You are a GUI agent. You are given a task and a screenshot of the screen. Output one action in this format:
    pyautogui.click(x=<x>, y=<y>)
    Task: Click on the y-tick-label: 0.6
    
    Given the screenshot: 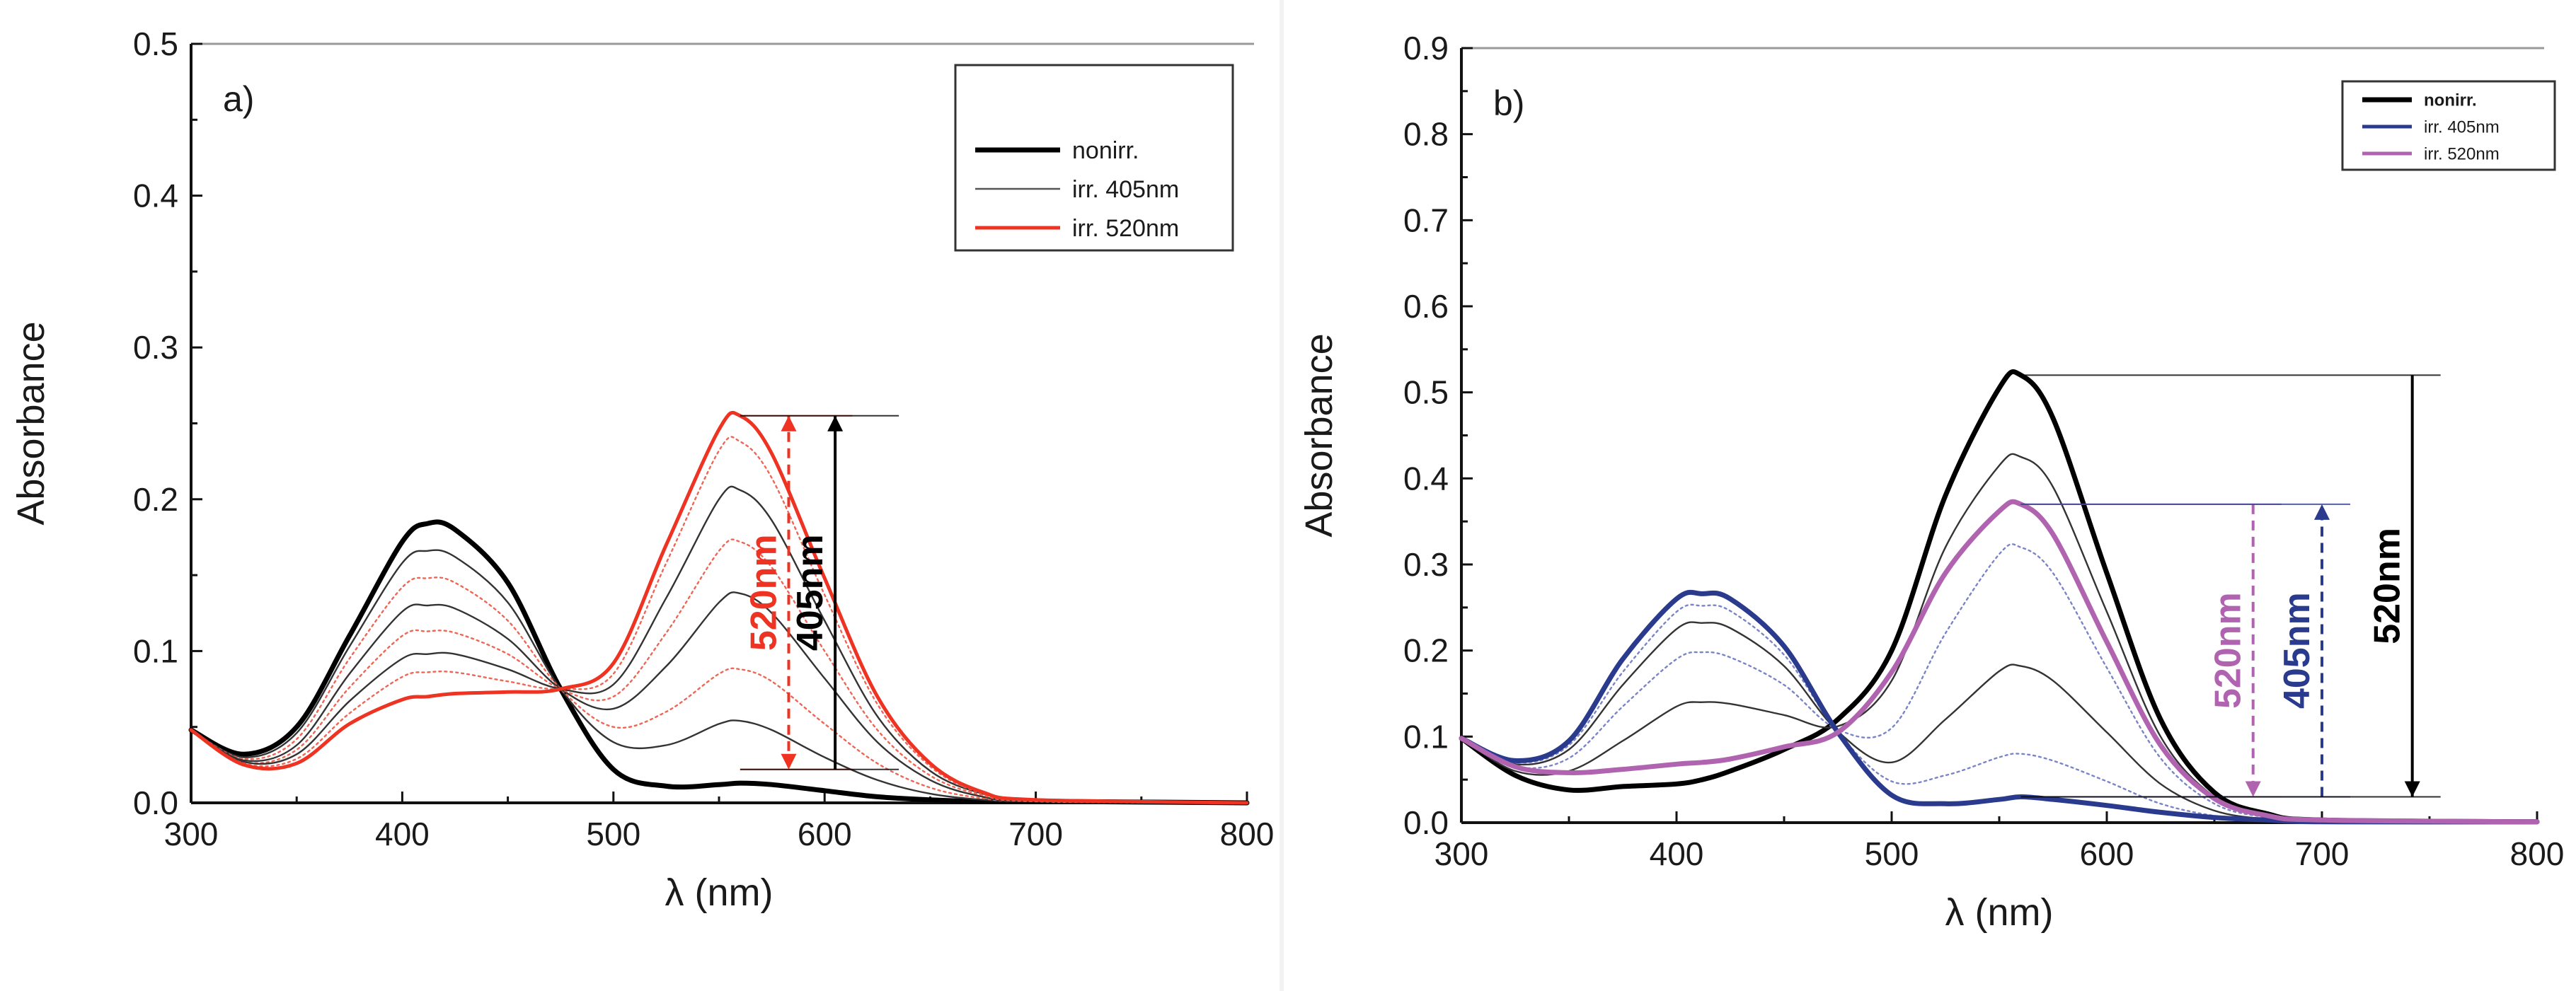 What is the action you would take?
    pyautogui.click(x=1426, y=307)
    